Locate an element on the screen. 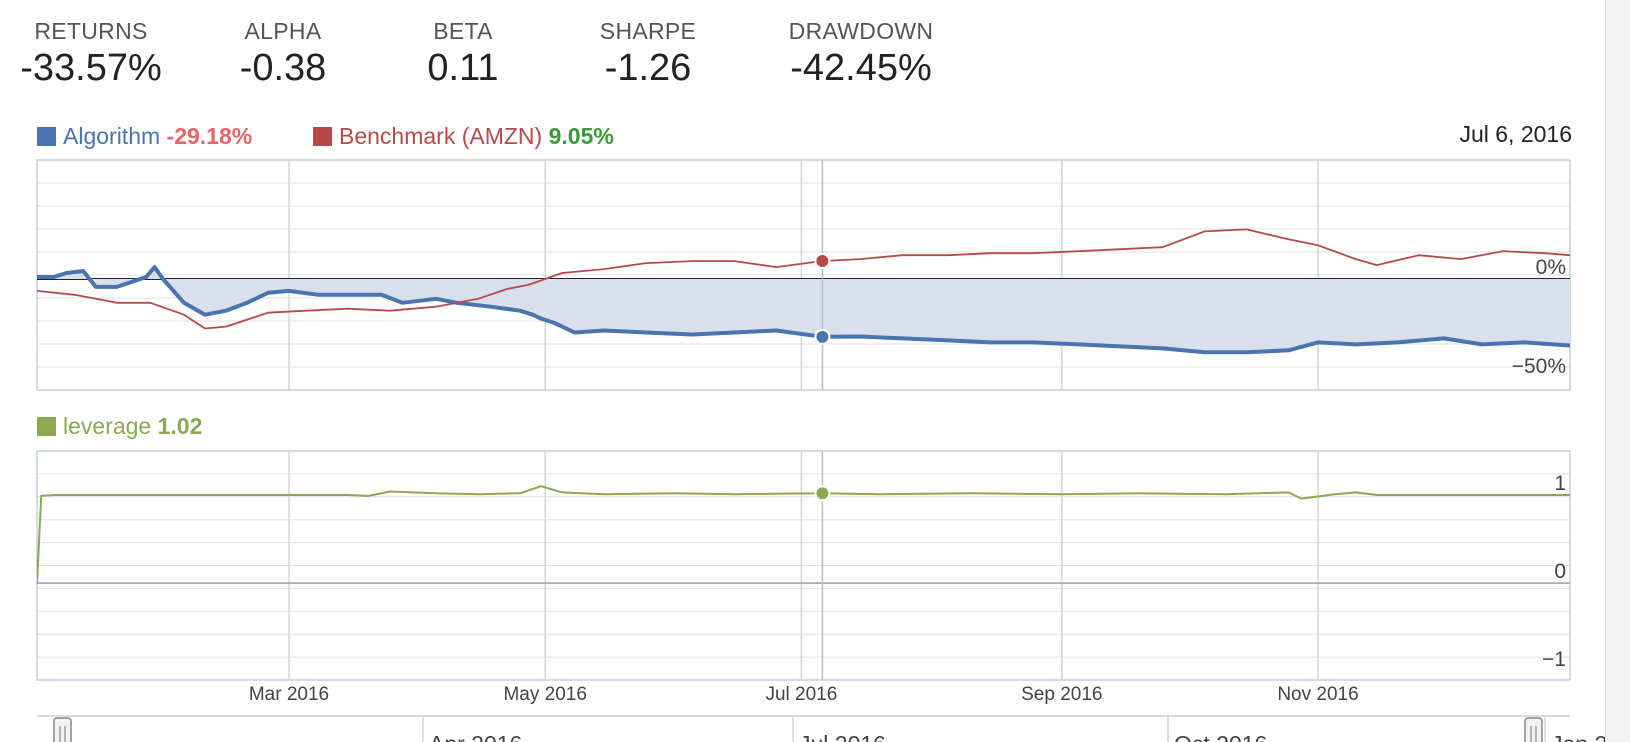 Image resolution: width=1630 pixels, height=742 pixels. x-tick-label: May 2016 is located at coordinates (544, 694).